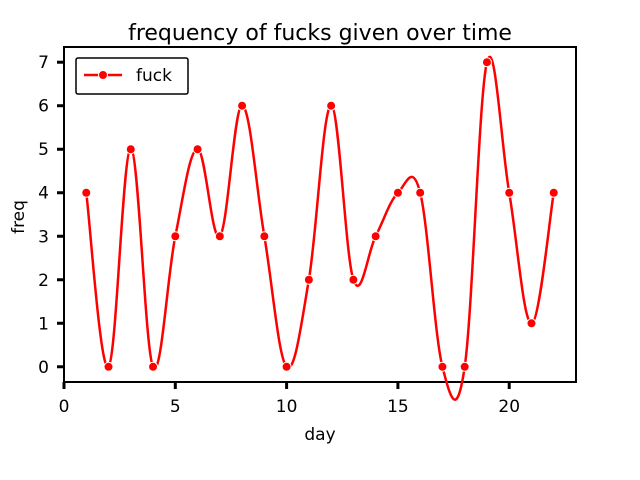  I want to click on y-tick-label: 6, so click(43, 107).